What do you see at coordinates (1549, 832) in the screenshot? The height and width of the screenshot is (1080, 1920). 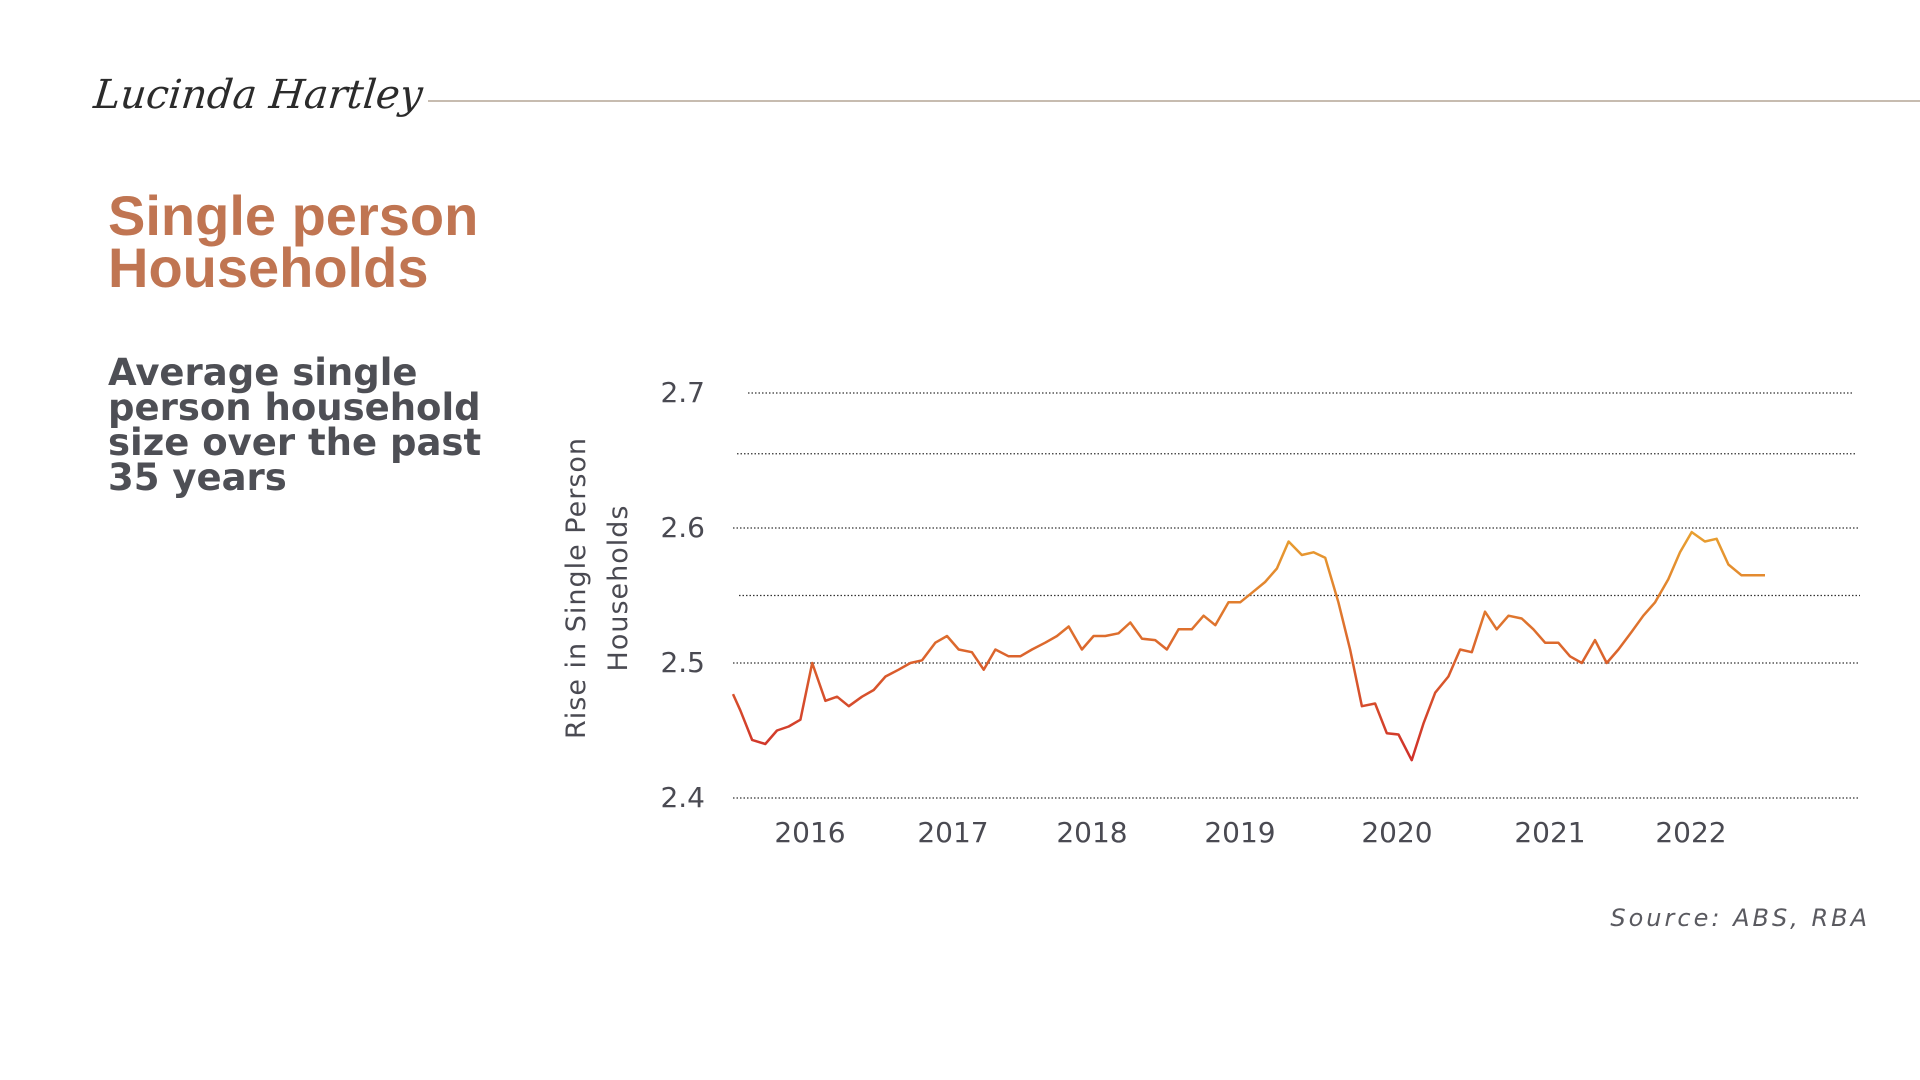 I see `x-tick-label: 2021` at bounding box center [1549, 832].